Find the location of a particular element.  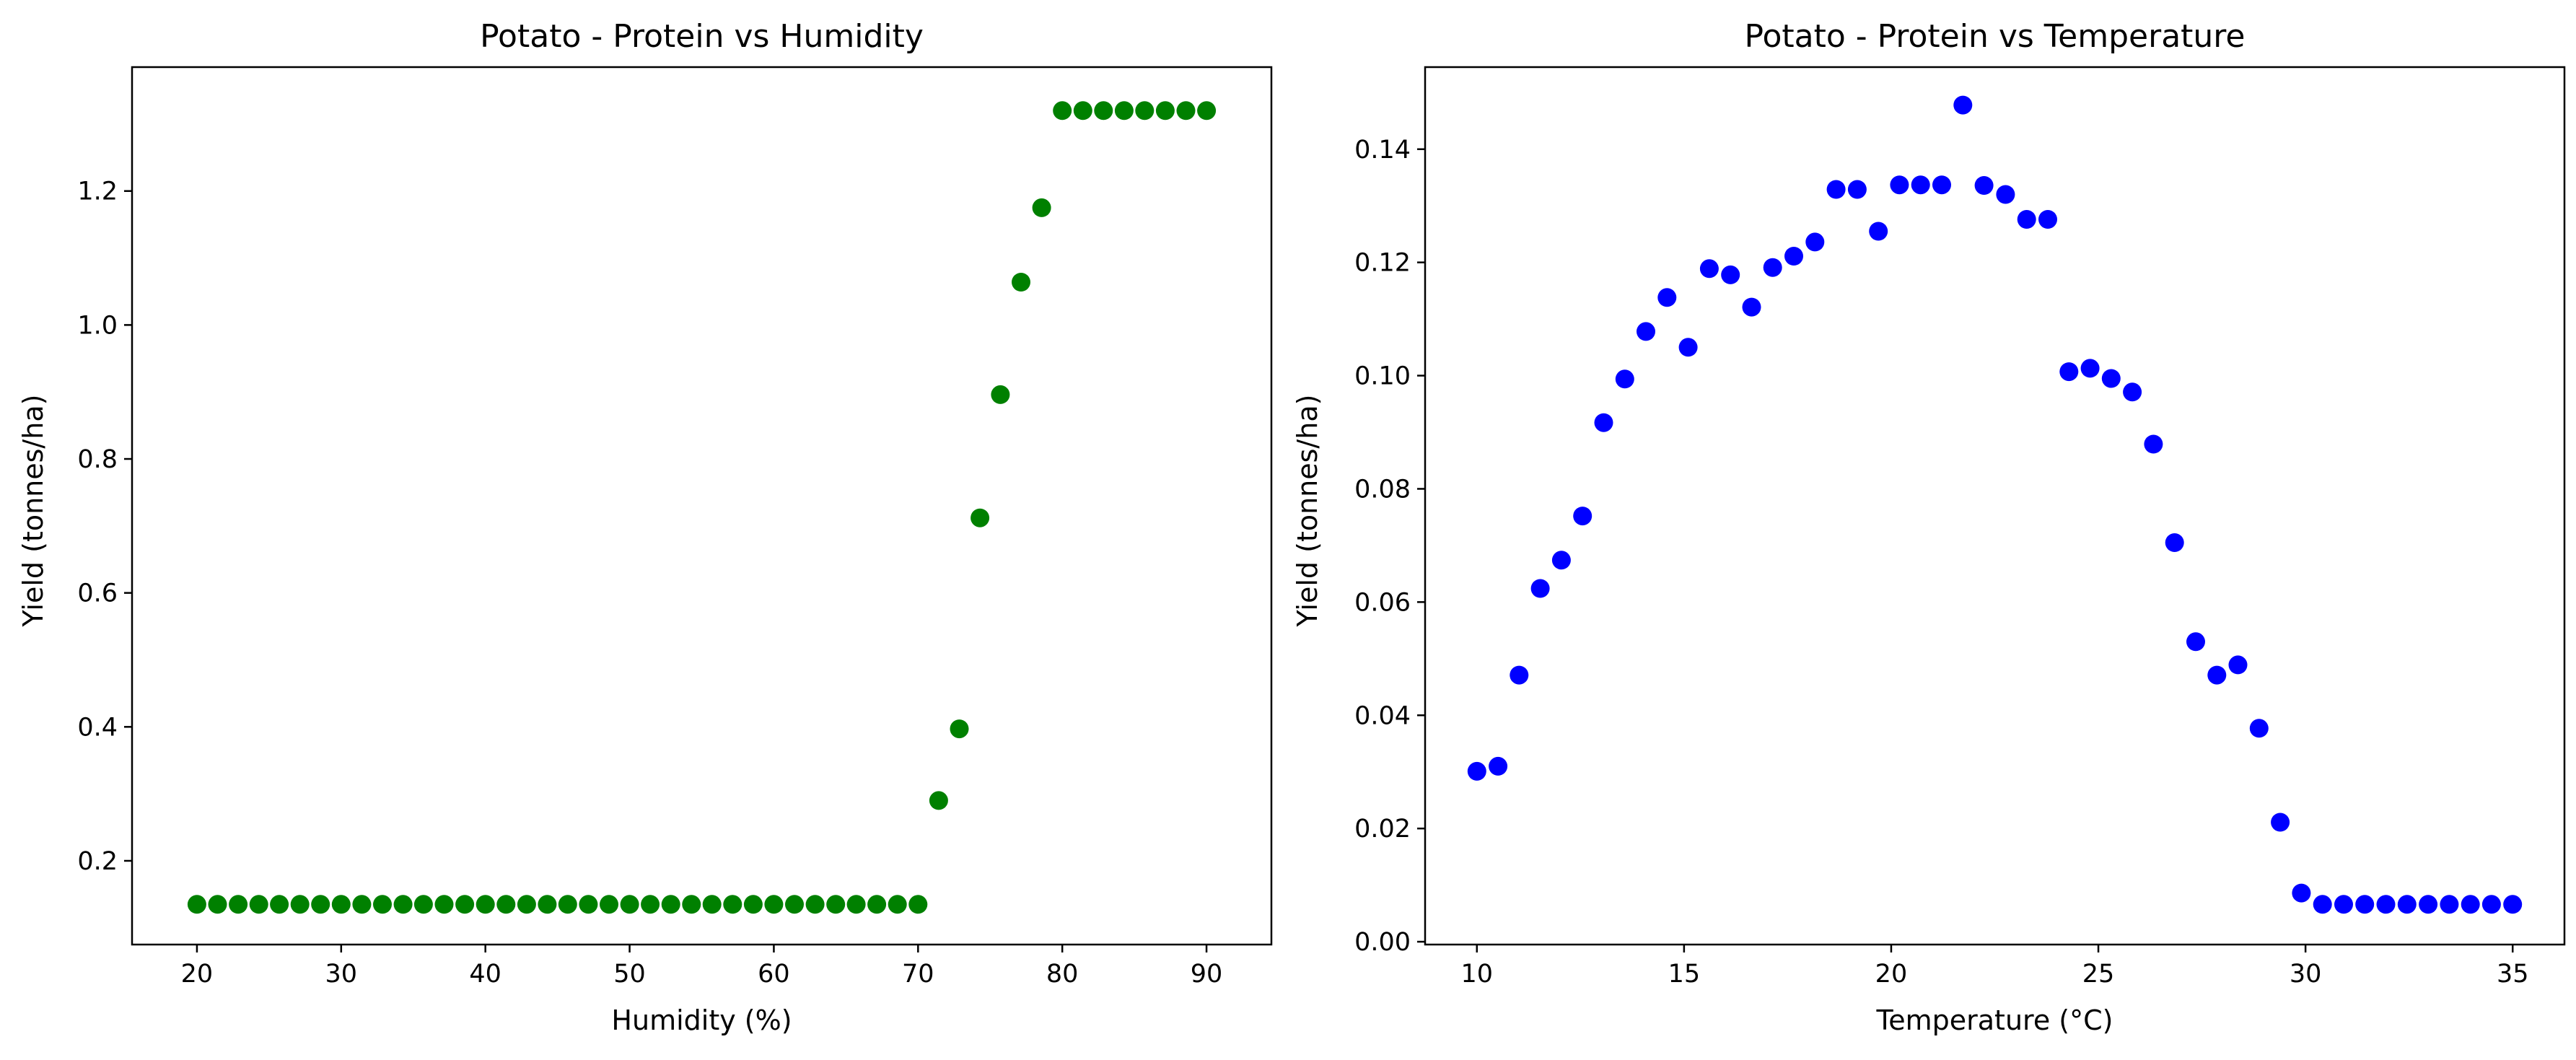

y-tick-label: 0.14 is located at coordinates (1382, 150).